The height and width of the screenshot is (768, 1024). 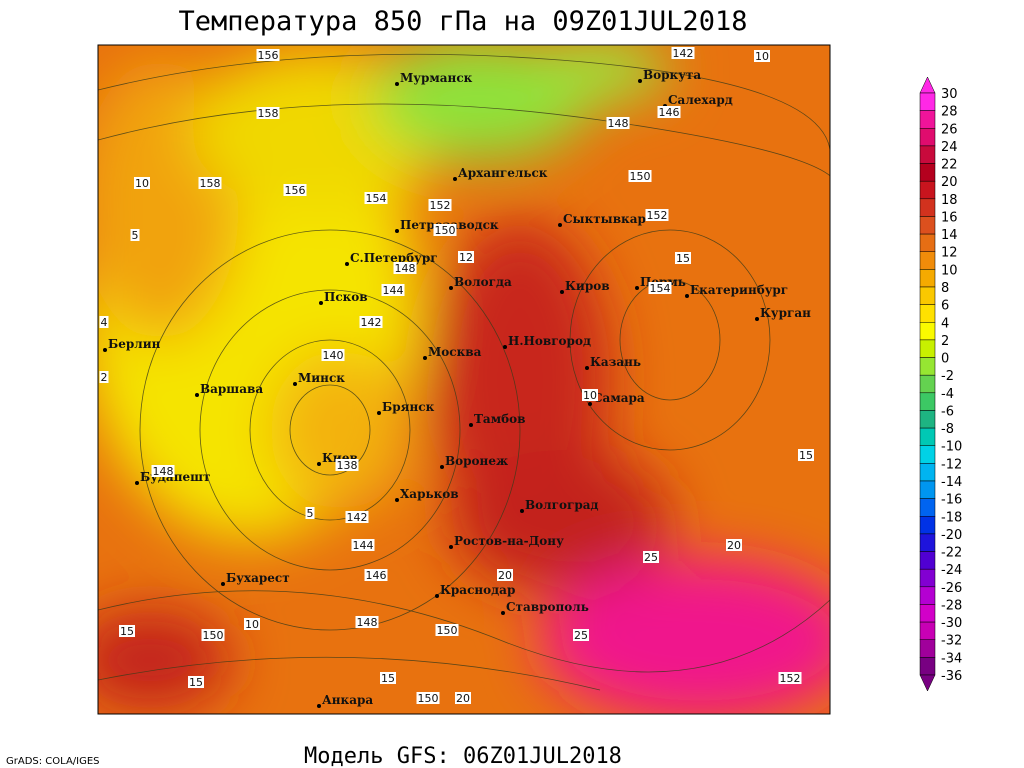 What do you see at coordinates (509, 541) in the screenshot?
I see `city-label: Ростов-на-Дону` at bounding box center [509, 541].